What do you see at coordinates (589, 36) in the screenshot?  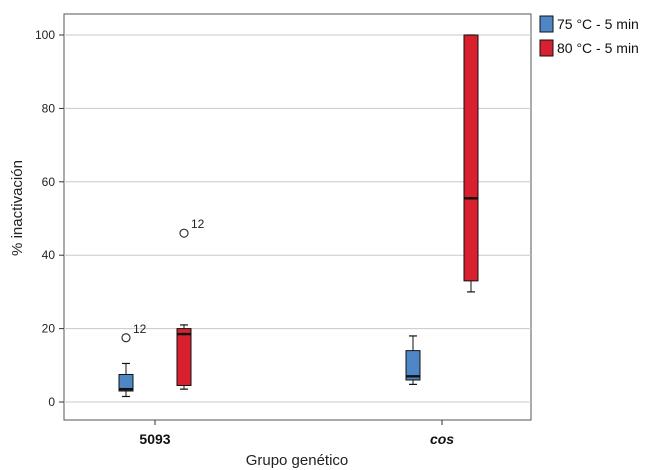 I see `legend: 75 °C - 5 min 80 °C - 5 min` at bounding box center [589, 36].